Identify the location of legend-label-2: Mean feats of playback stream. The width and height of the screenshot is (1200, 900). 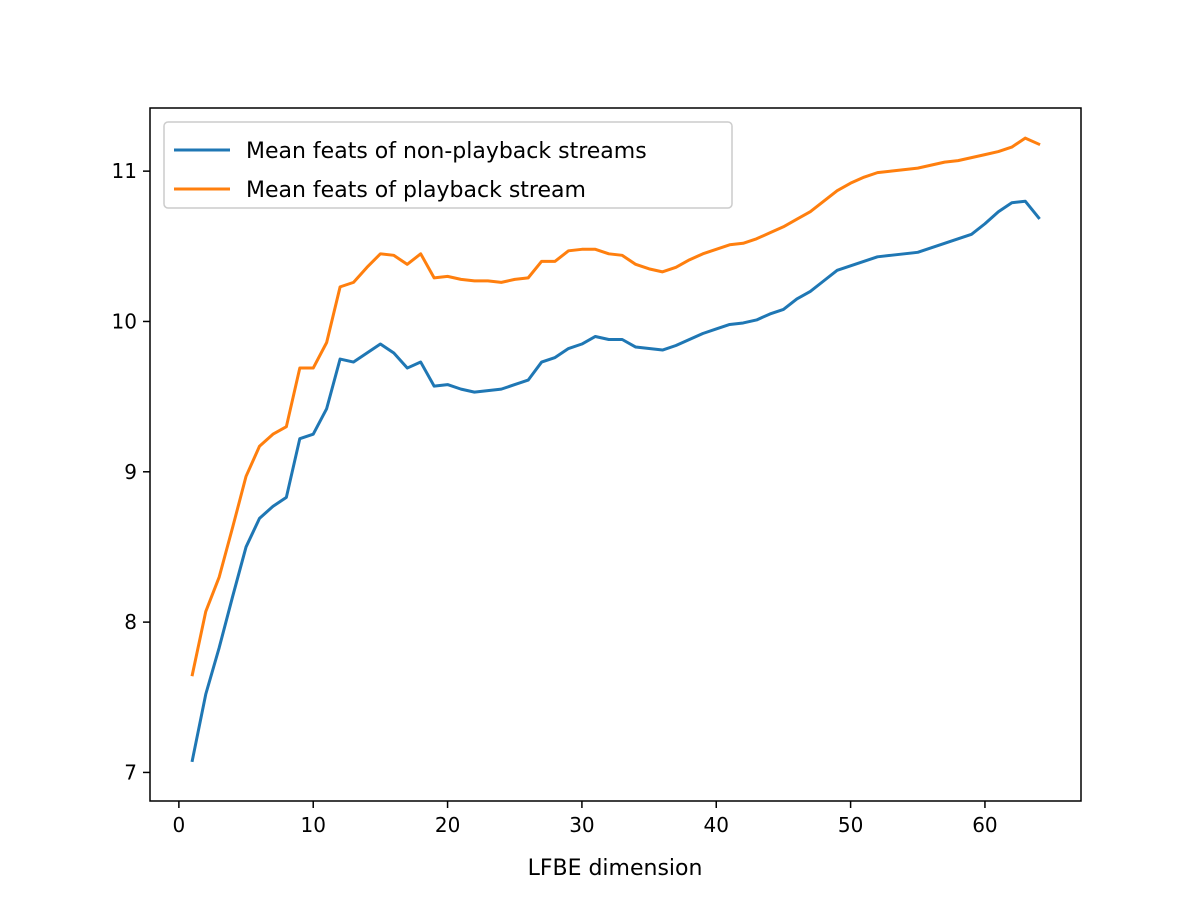
(416, 190).